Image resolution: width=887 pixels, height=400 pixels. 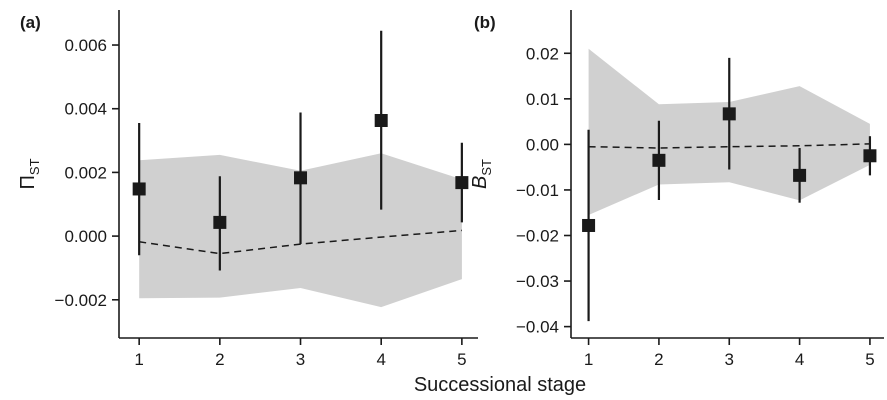 I want to click on x-tick-label-b-5: 5, so click(x=869, y=359).